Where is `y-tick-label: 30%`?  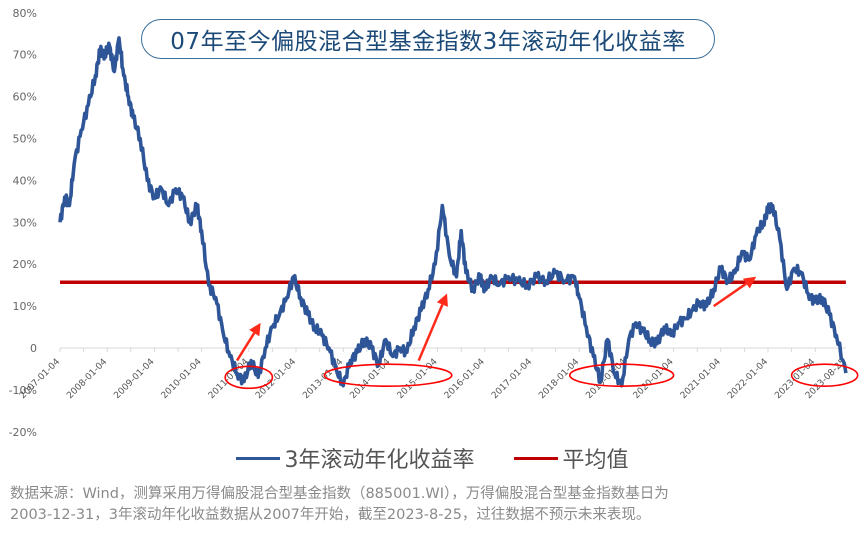 y-tick-label: 30% is located at coordinates (25, 222).